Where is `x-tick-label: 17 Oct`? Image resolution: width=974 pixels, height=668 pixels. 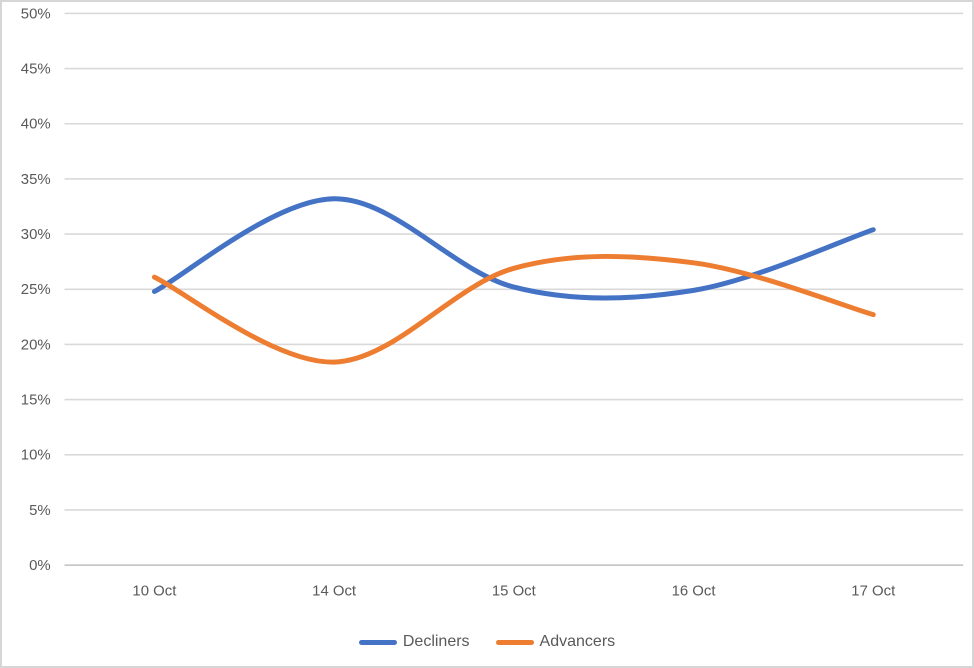
x-tick-label: 17 Oct is located at coordinates (873, 591).